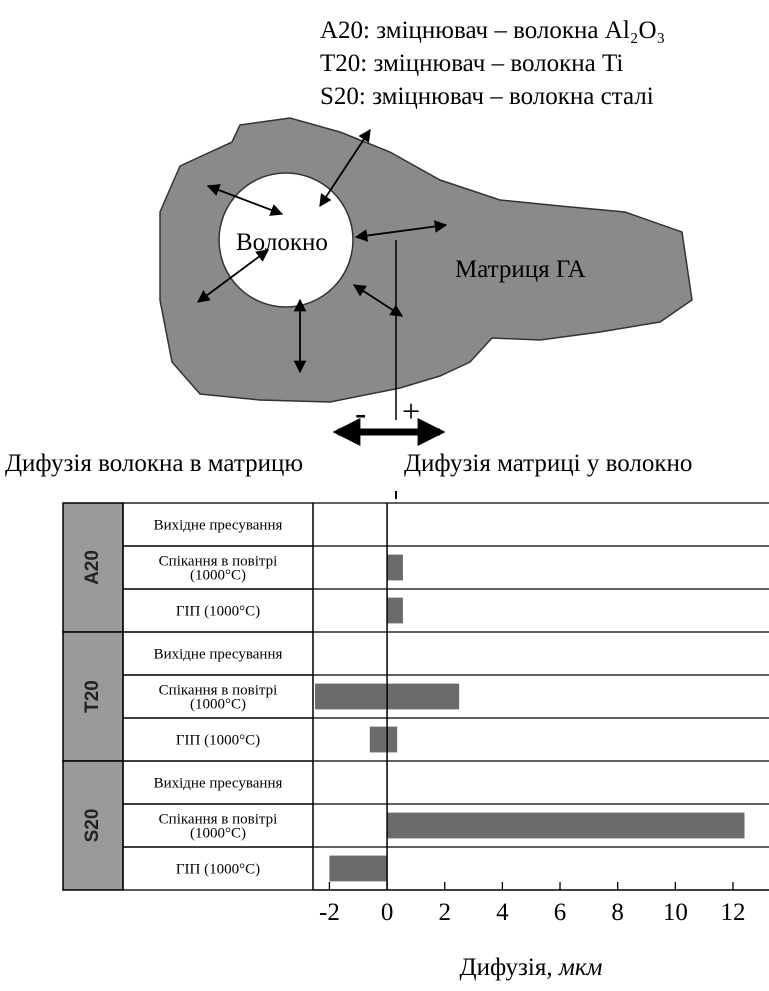 The image size is (769, 991). What do you see at coordinates (502, 912) in the screenshot?
I see `x-tick-label: 4` at bounding box center [502, 912].